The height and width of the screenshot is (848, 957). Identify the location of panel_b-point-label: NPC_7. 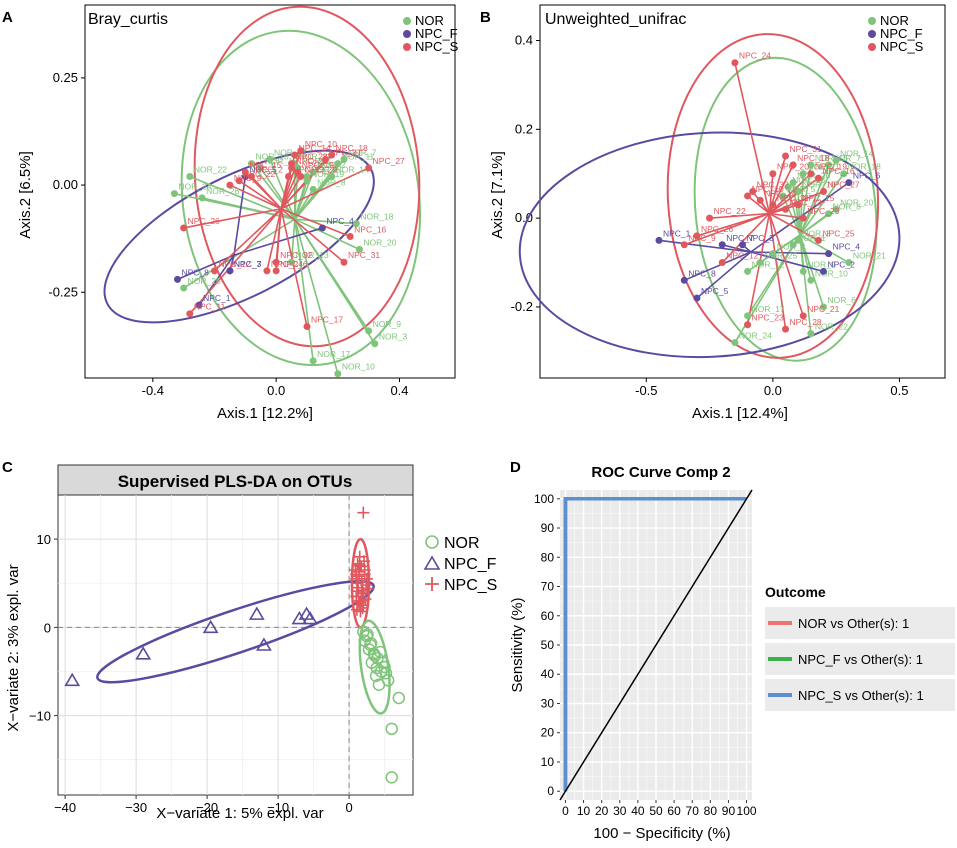
(740, 238).